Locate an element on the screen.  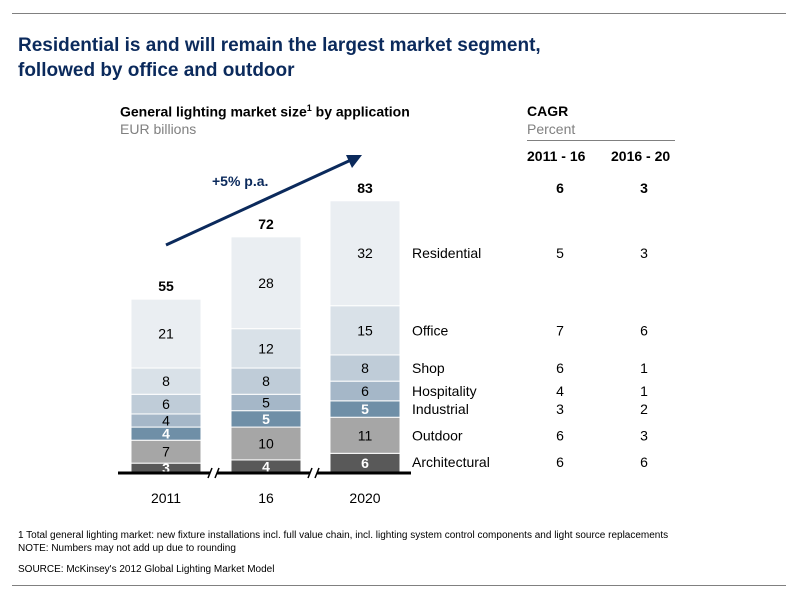
cagr-2011-16-office: 7 is located at coordinates (560, 330).